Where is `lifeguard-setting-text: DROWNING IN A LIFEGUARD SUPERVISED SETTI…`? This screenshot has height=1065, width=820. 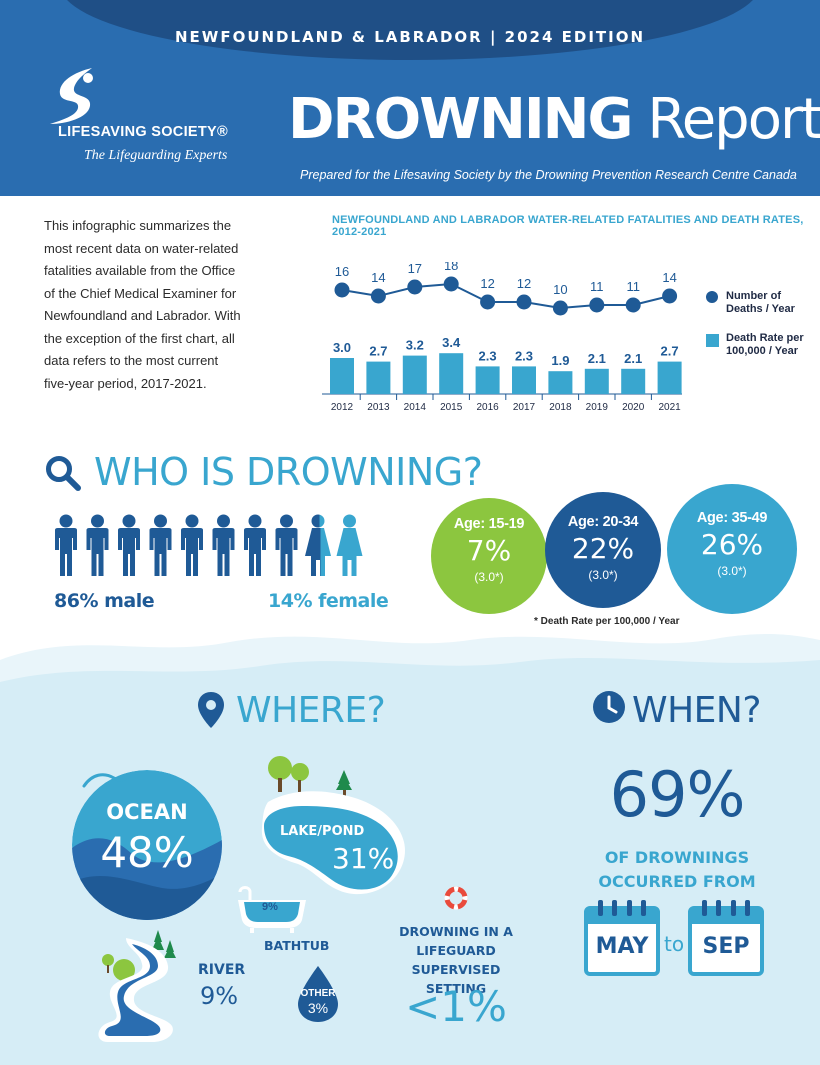
lifeguard-setting-text: DROWNING IN A LIFEGUARD SUPERVISED SETTI… is located at coordinates (456, 960).